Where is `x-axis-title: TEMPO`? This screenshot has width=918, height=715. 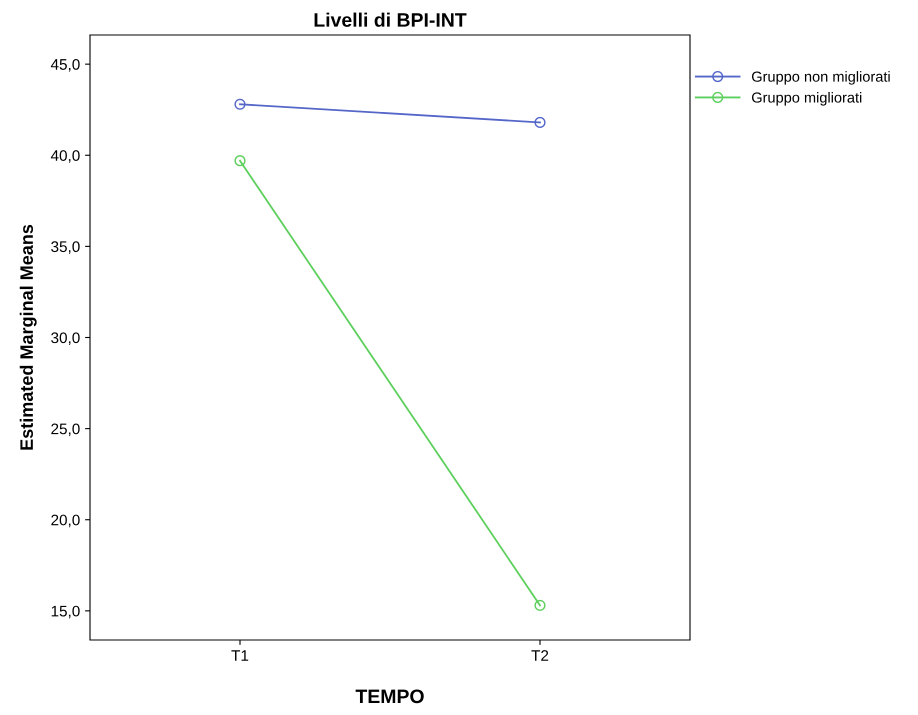 x-axis-title: TEMPO is located at coordinates (390, 696).